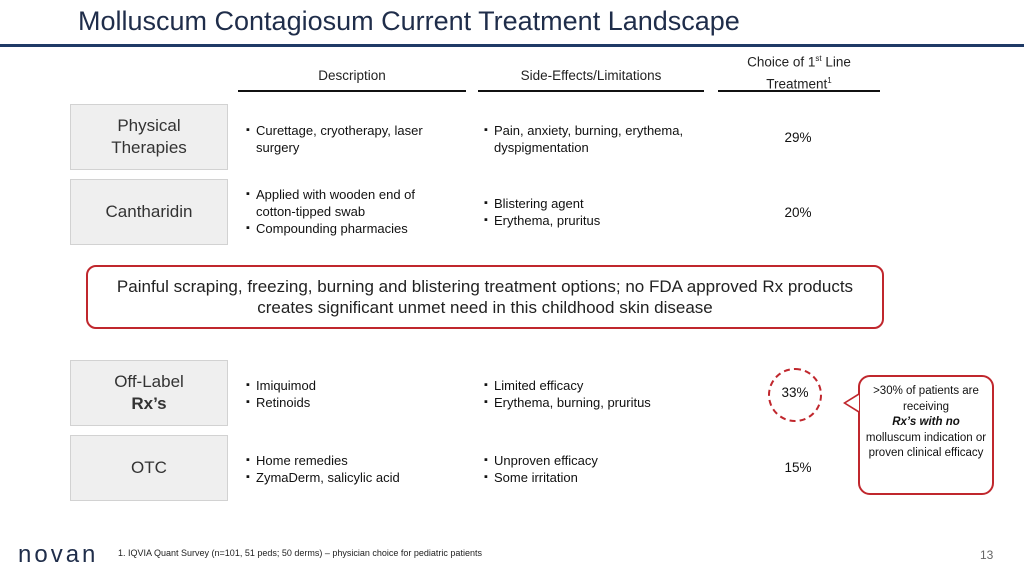 The image size is (1024, 576). What do you see at coordinates (149, 403) in the screenshot?
I see `row-label-text: Rx’s` at bounding box center [149, 403].